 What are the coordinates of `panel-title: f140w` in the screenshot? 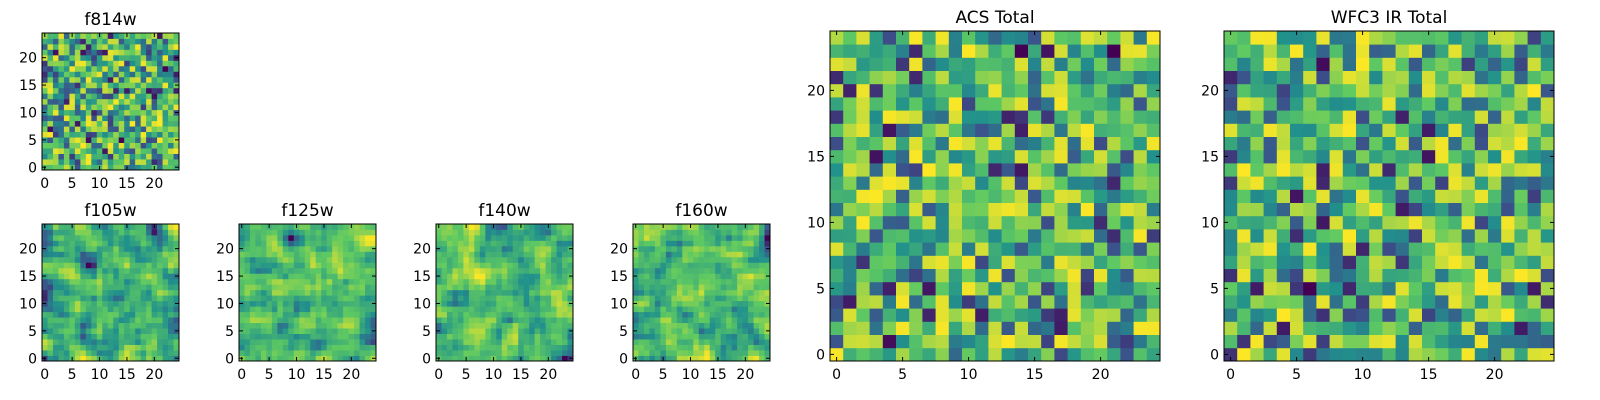 It's located at (504, 211).